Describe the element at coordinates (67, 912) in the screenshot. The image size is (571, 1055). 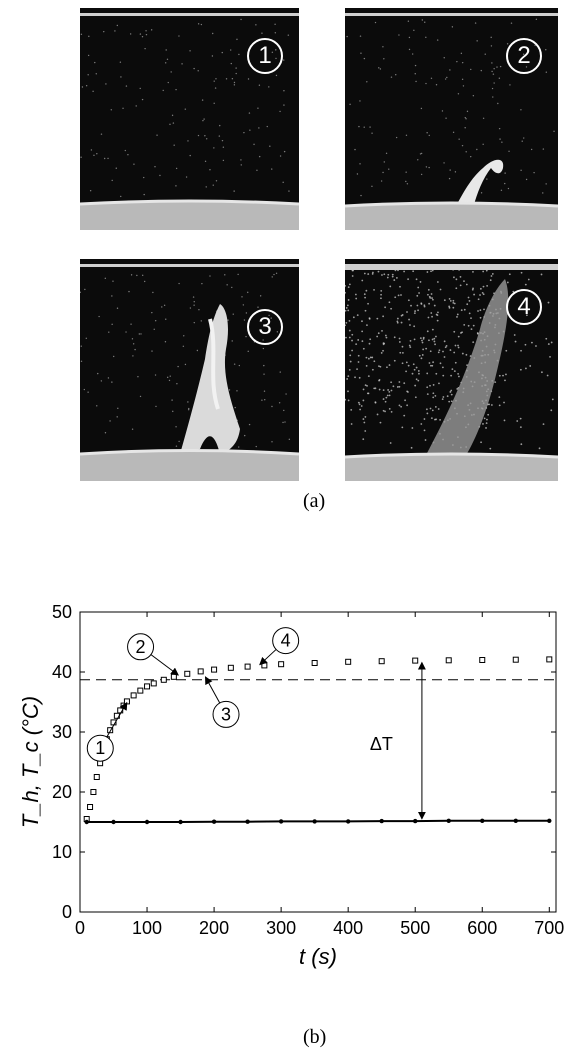
I see `y-tick-label-0: 0` at that location.